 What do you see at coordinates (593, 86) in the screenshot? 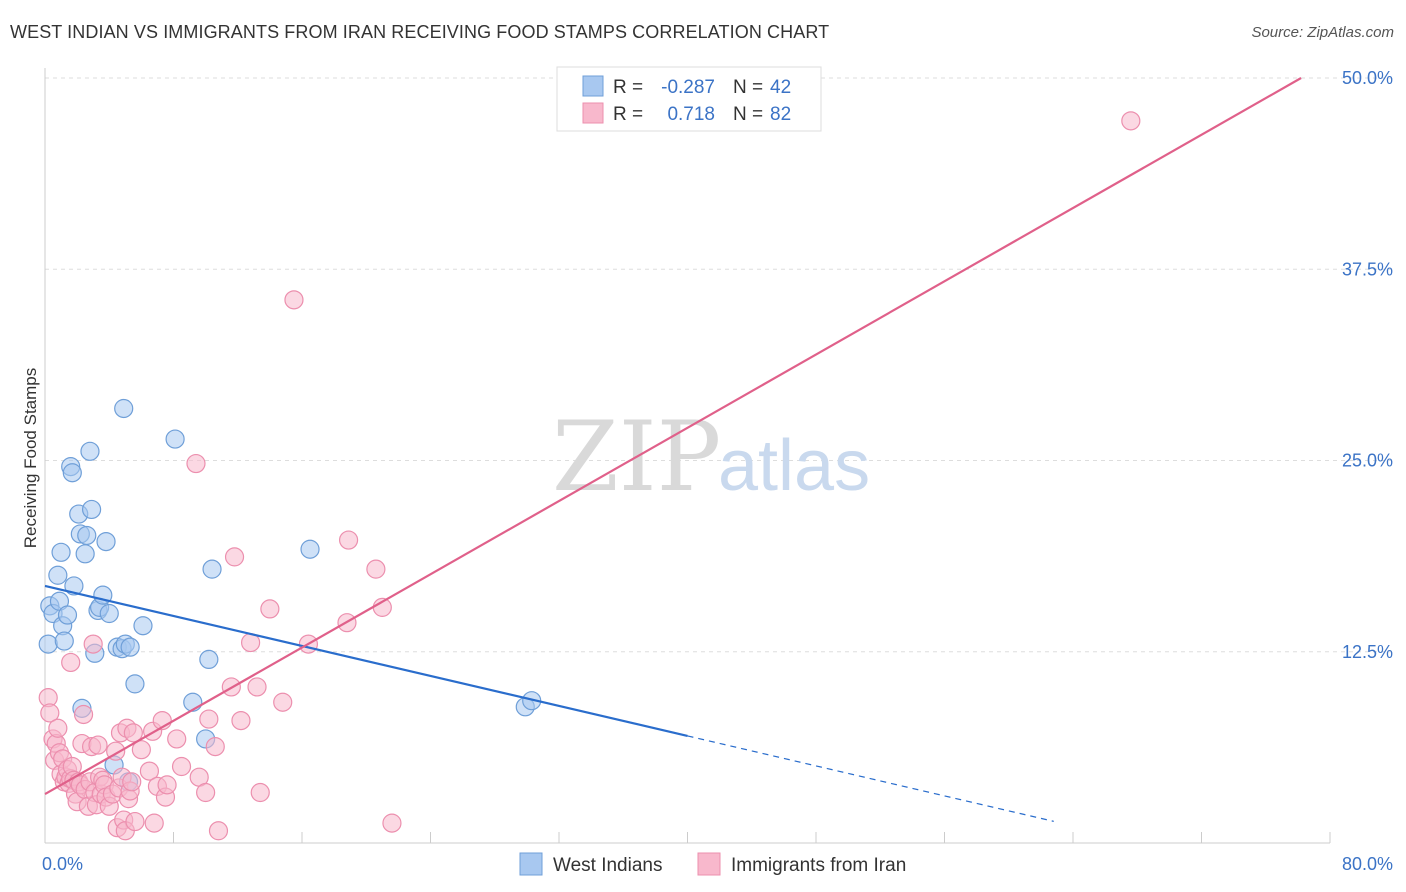
I see `legend-swatch-west-indians` at bounding box center [593, 86].